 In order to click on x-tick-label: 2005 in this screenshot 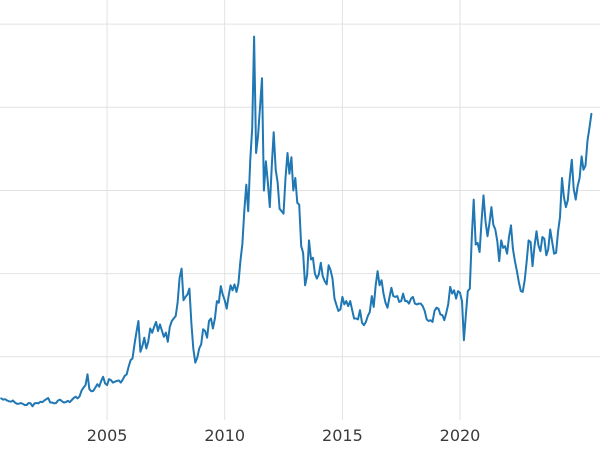, I will do `click(107, 435)`.